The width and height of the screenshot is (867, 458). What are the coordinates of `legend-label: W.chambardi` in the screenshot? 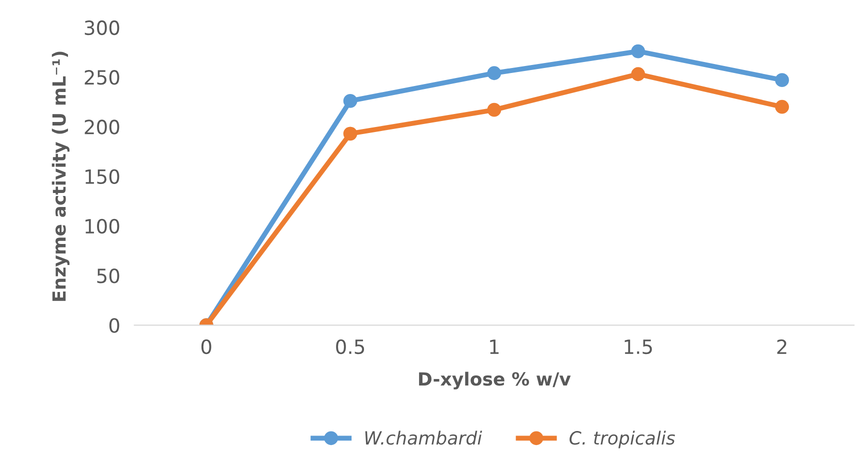 It's located at (423, 437).